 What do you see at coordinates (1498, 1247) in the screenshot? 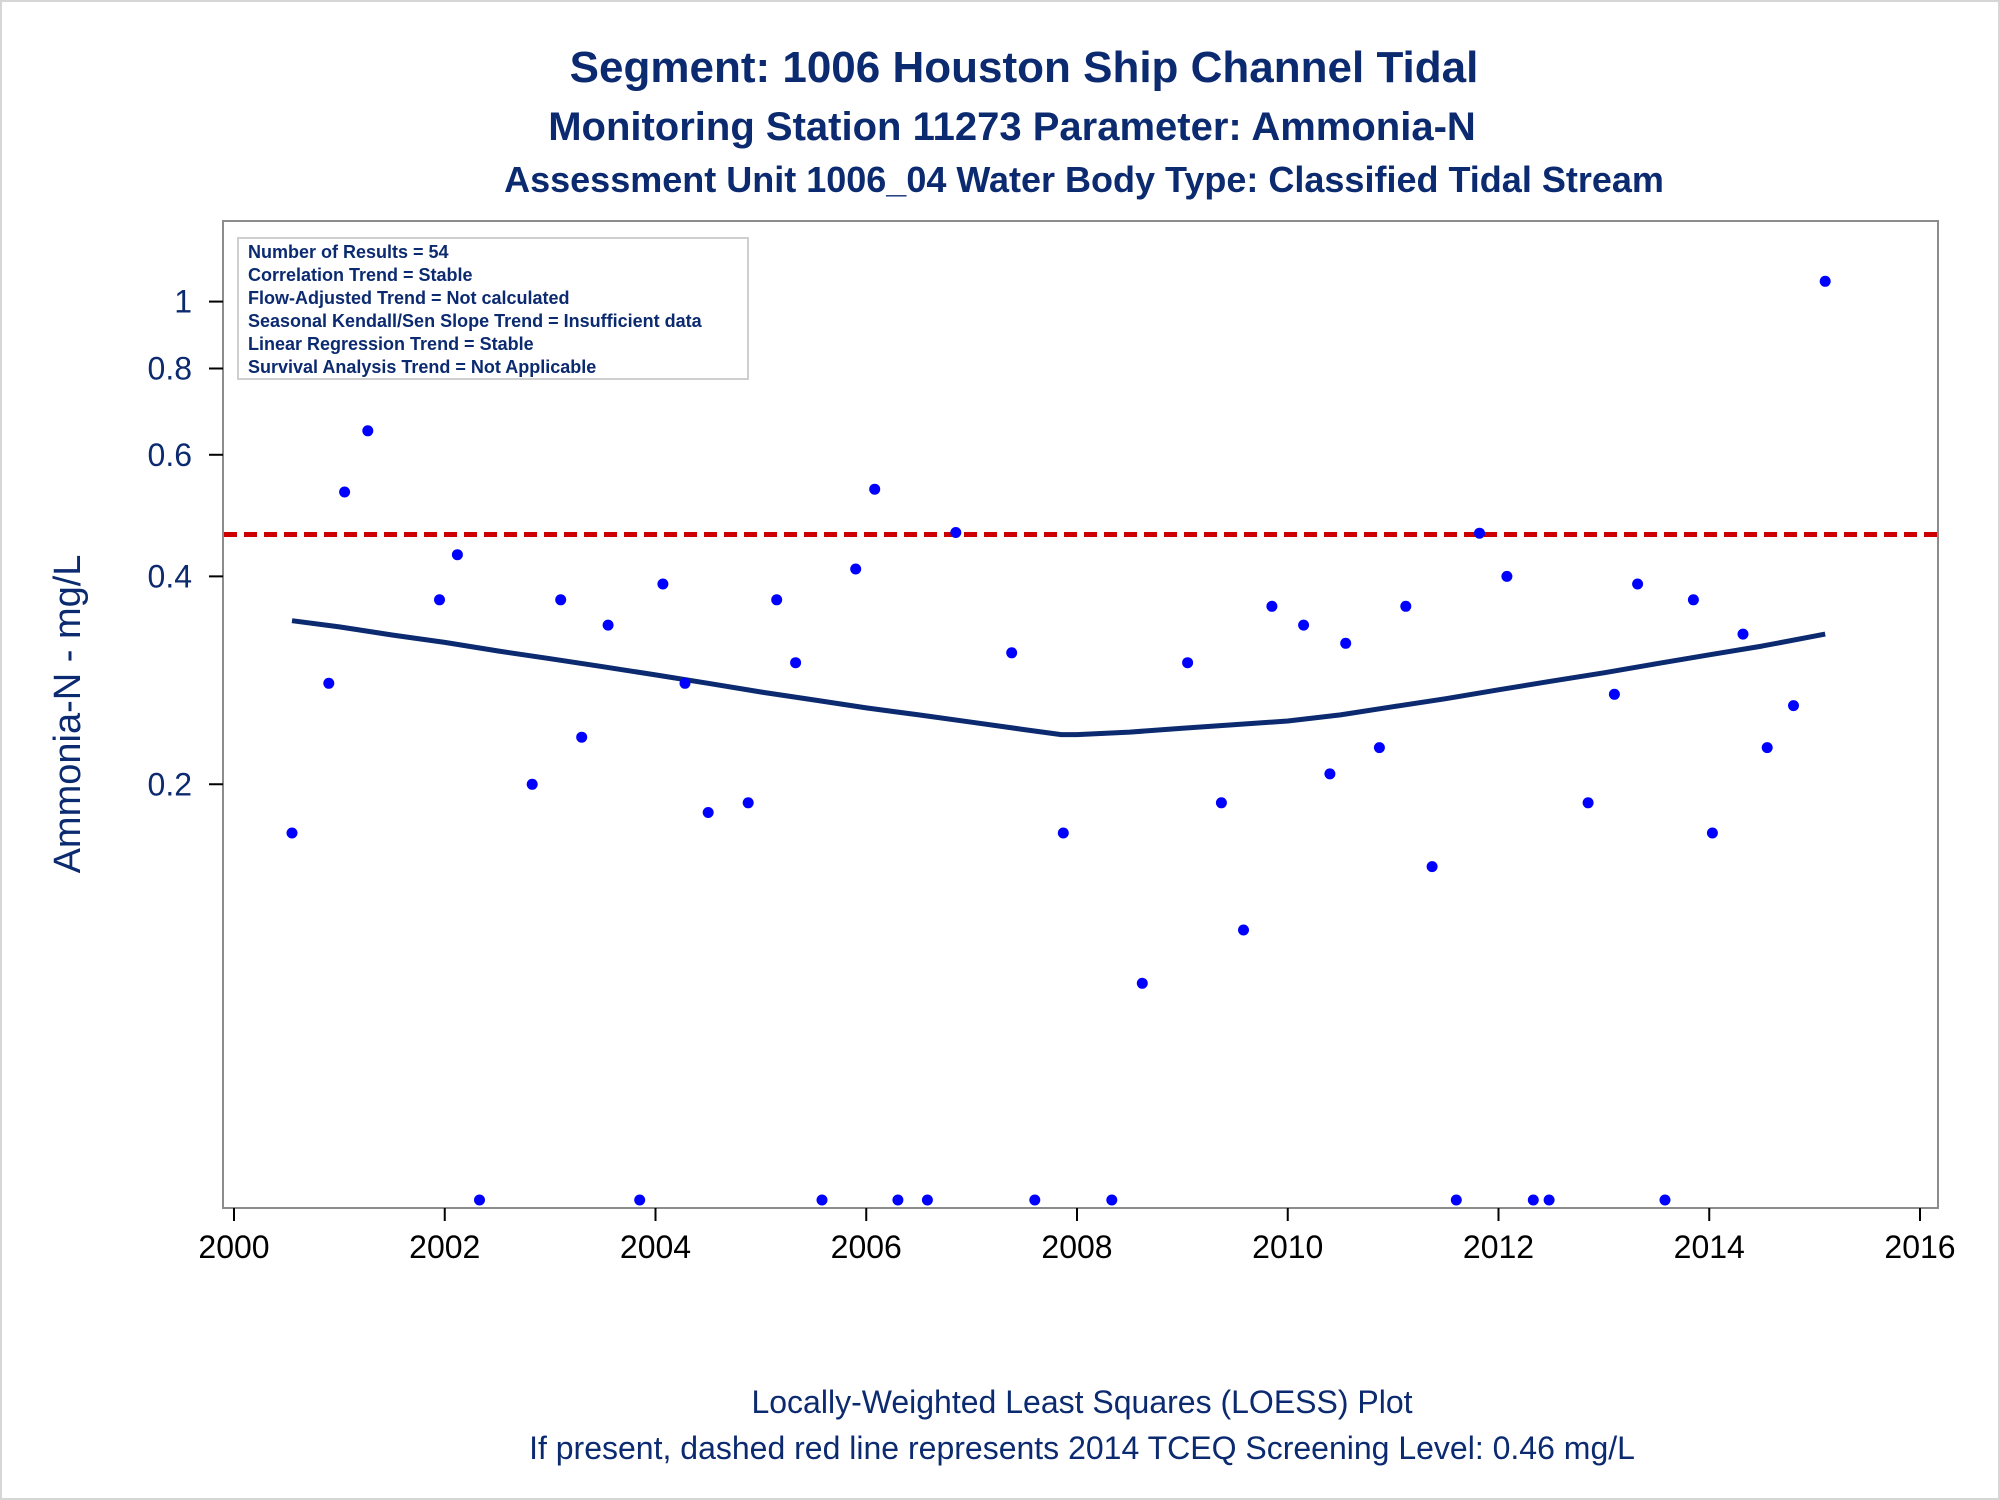
I see `x-tick-label-6: 2012` at bounding box center [1498, 1247].